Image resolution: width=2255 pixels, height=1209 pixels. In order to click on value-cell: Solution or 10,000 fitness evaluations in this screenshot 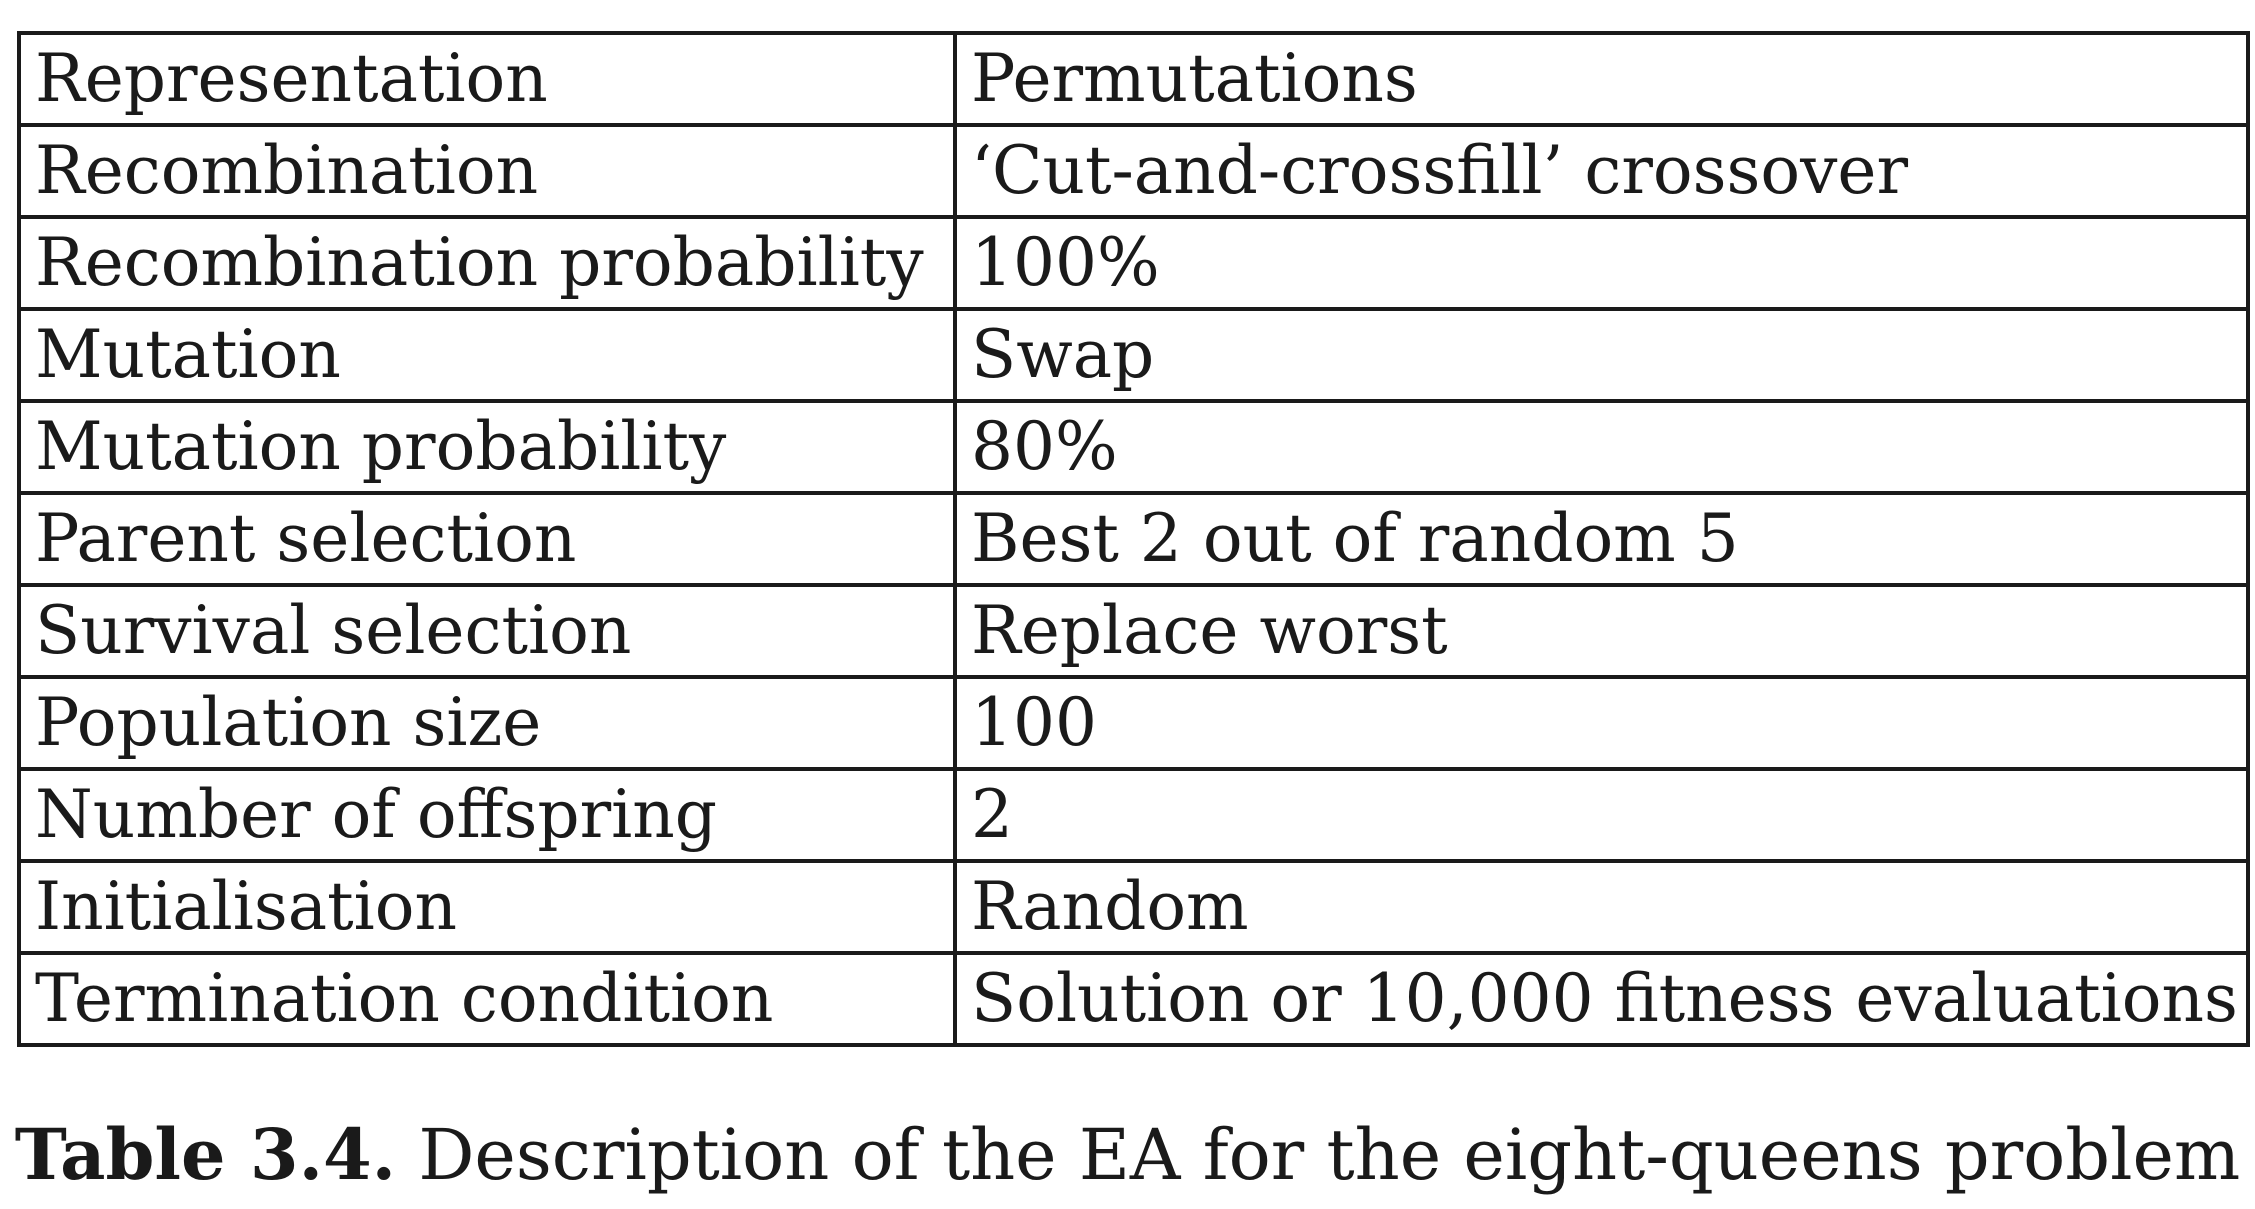, I will do `click(1601, 999)`.